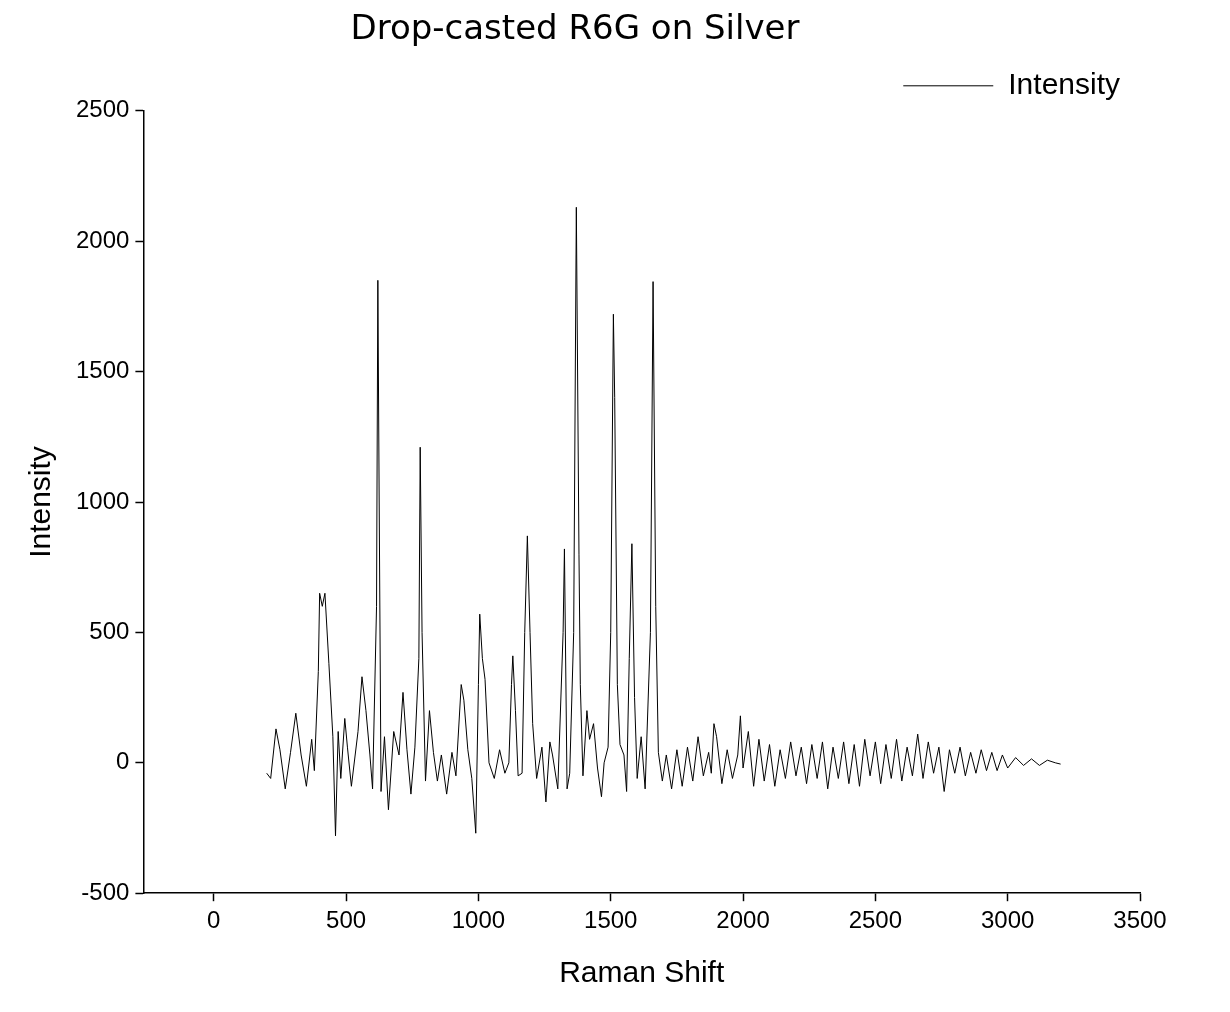 The width and height of the screenshot is (1230, 1012). What do you see at coordinates (611, 920) in the screenshot?
I see `x-tick-label: 1500` at bounding box center [611, 920].